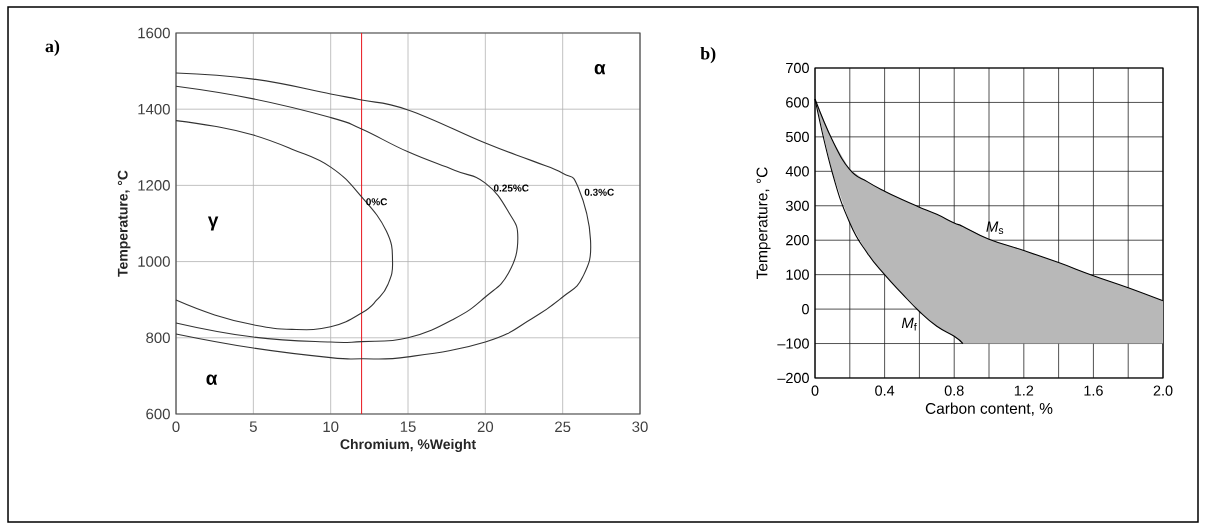 The width and height of the screenshot is (1206, 525). I want to click on y-tick-label: 1000, so click(154, 261).